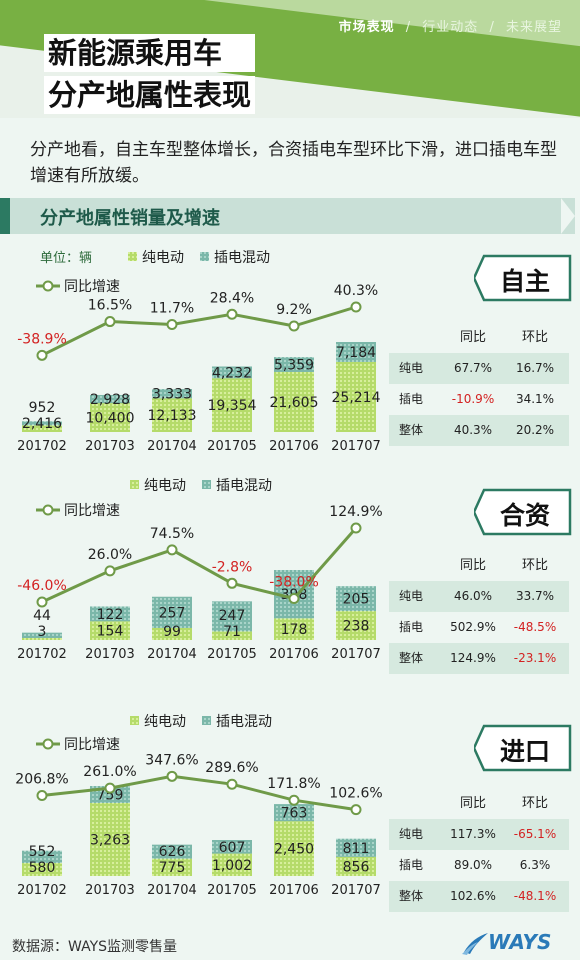 This screenshot has width=580, height=960. I want to click on stats-row-label: 纯电, so click(411, 834).